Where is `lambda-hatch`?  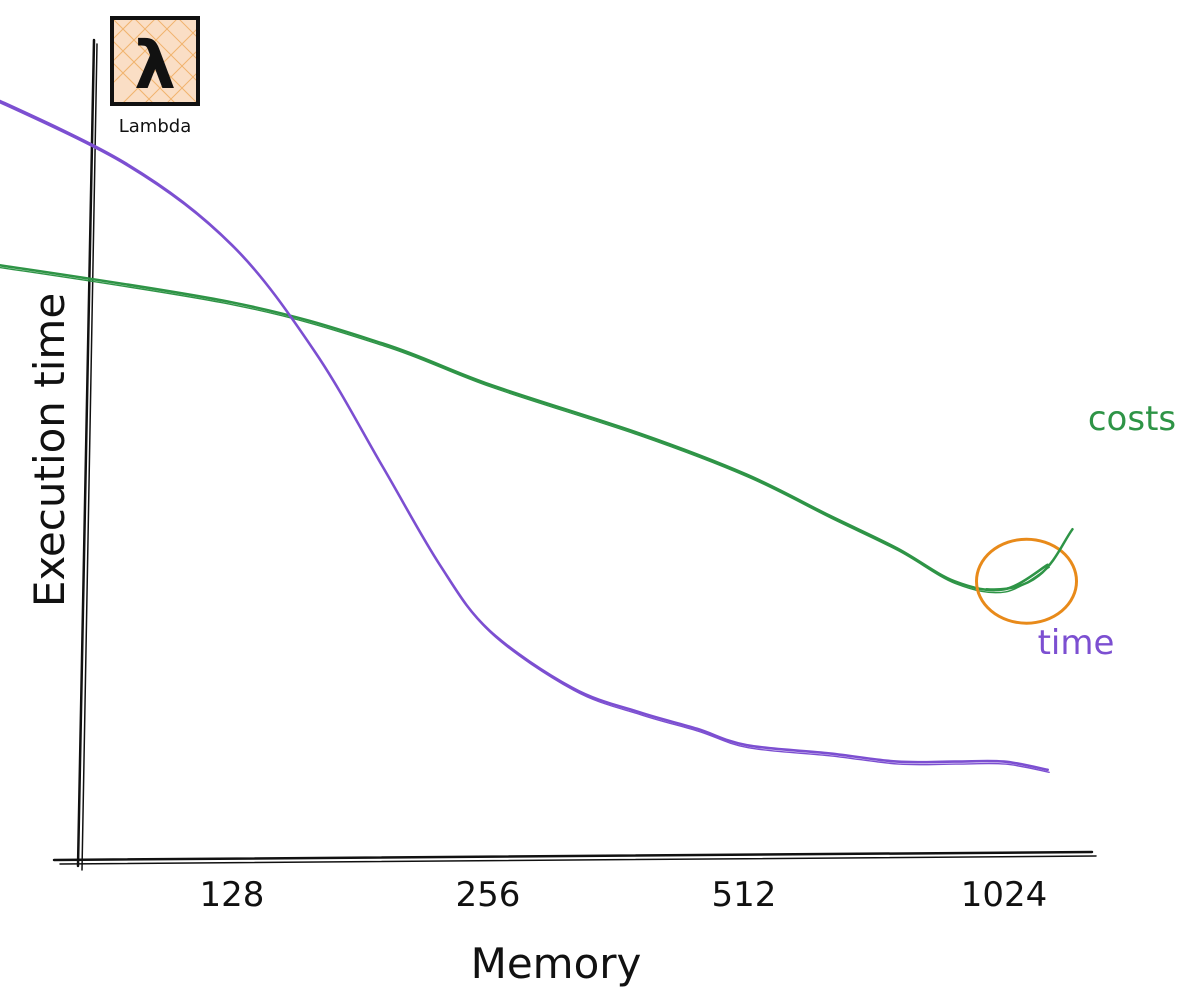
lambda-hatch is located at coordinates (155, 61).